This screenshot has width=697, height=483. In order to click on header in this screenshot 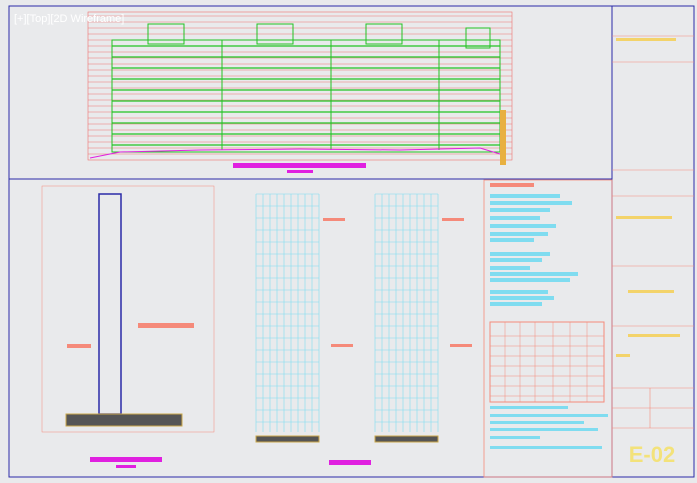, I will do `click(512, 185)`.